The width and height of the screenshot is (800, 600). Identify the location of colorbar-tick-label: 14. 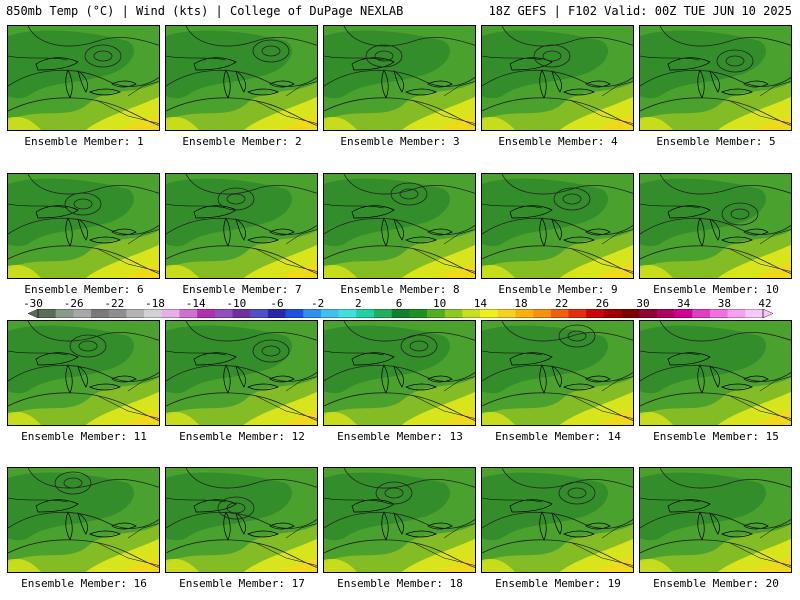
(480, 303).